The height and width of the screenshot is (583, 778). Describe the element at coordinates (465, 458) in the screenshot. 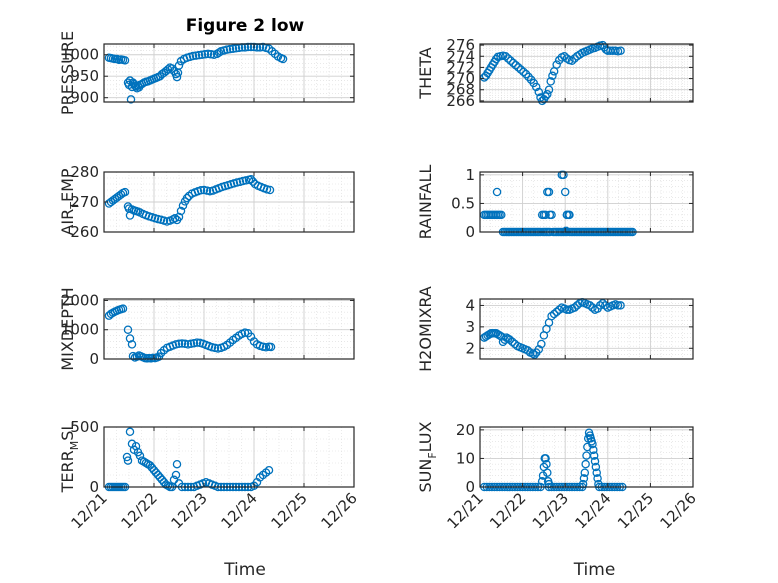

I see `y-tick-label: 10` at that location.